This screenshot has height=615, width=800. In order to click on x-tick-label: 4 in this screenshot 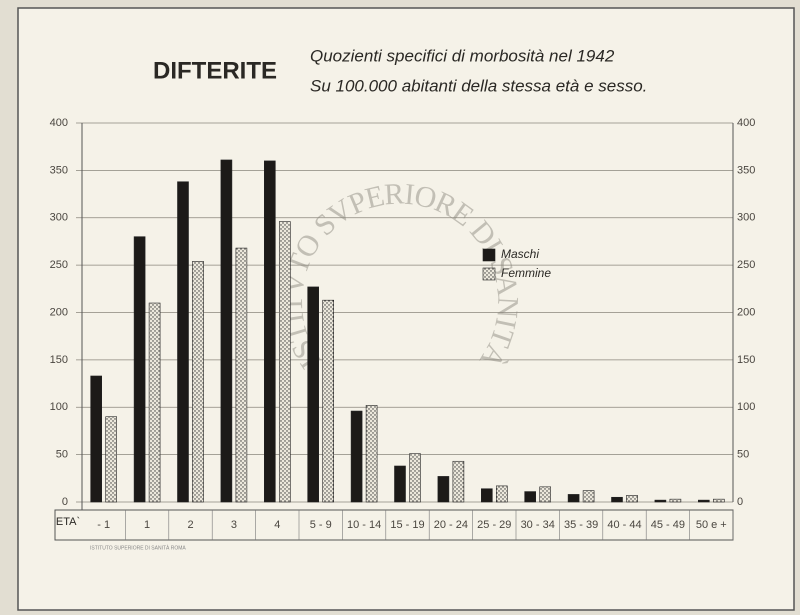, I will do `click(277, 525)`.